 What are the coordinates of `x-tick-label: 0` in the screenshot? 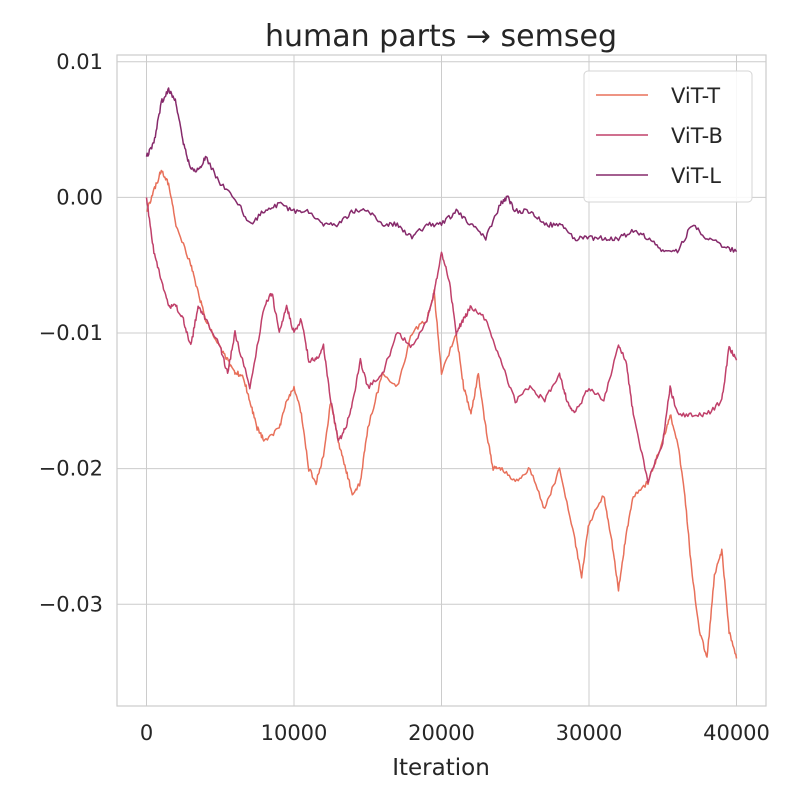 It's located at (146, 733).